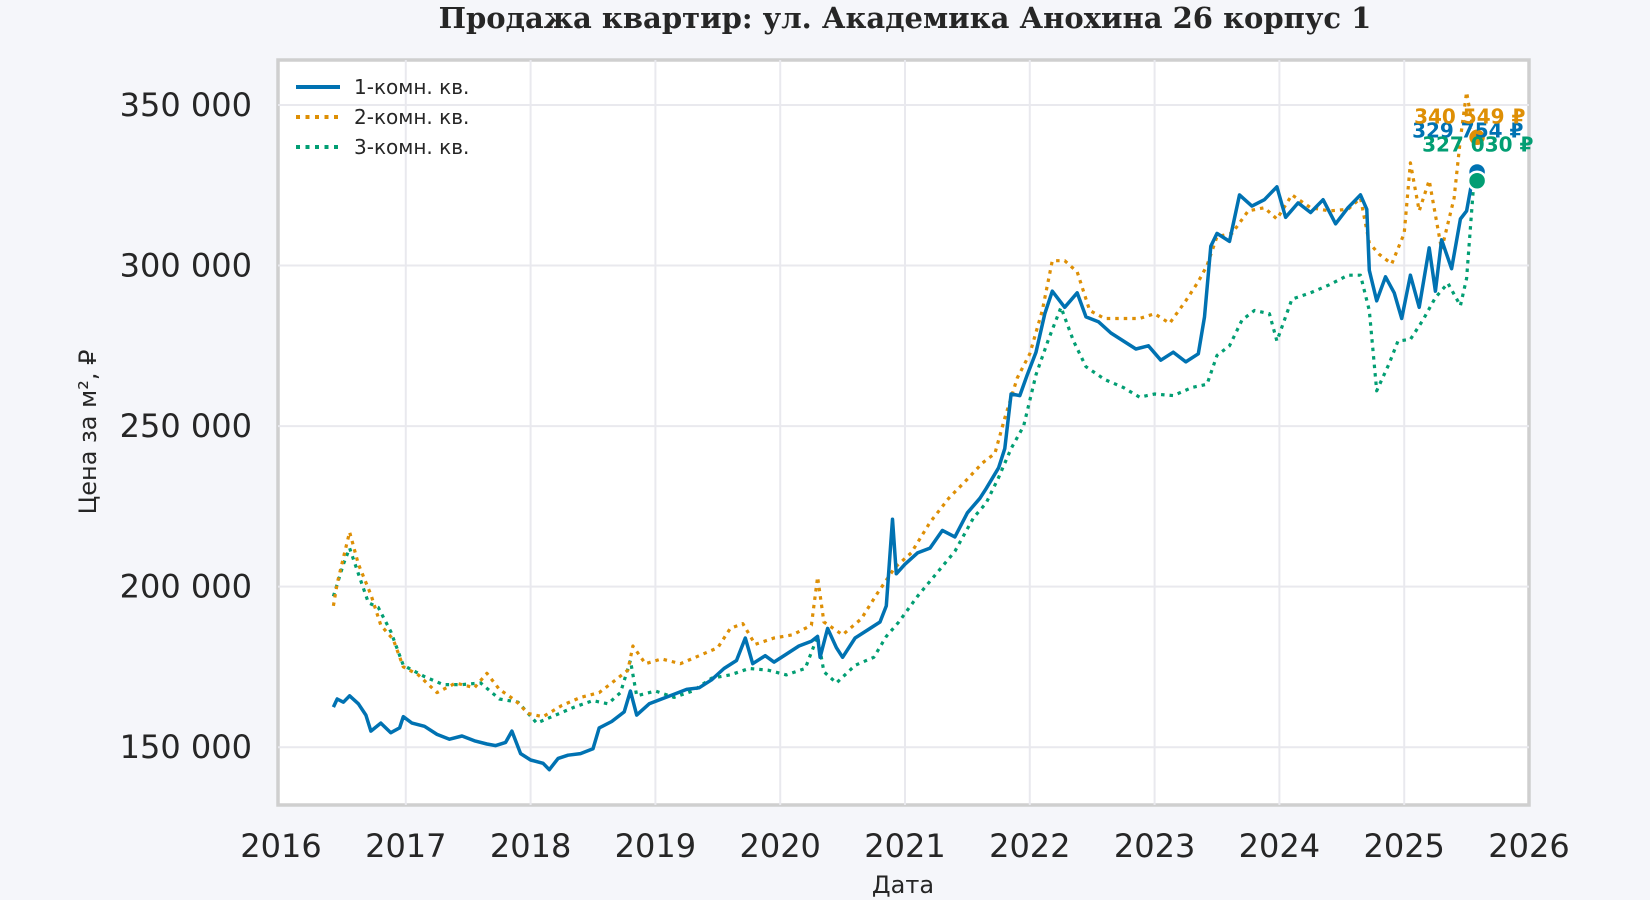  What do you see at coordinates (186, 587) in the screenshot?
I see `y-tick-label: 200 000` at bounding box center [186, 587].